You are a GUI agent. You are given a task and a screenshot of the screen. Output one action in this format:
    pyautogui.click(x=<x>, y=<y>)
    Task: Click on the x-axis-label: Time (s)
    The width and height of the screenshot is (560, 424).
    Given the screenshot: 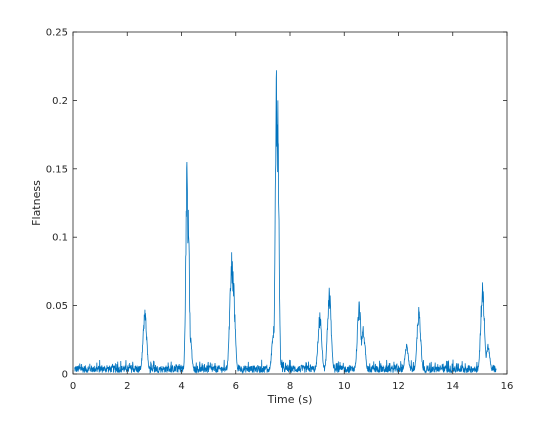 What is the action you would take?
    pyautogui.click(x=290, y=399)
    